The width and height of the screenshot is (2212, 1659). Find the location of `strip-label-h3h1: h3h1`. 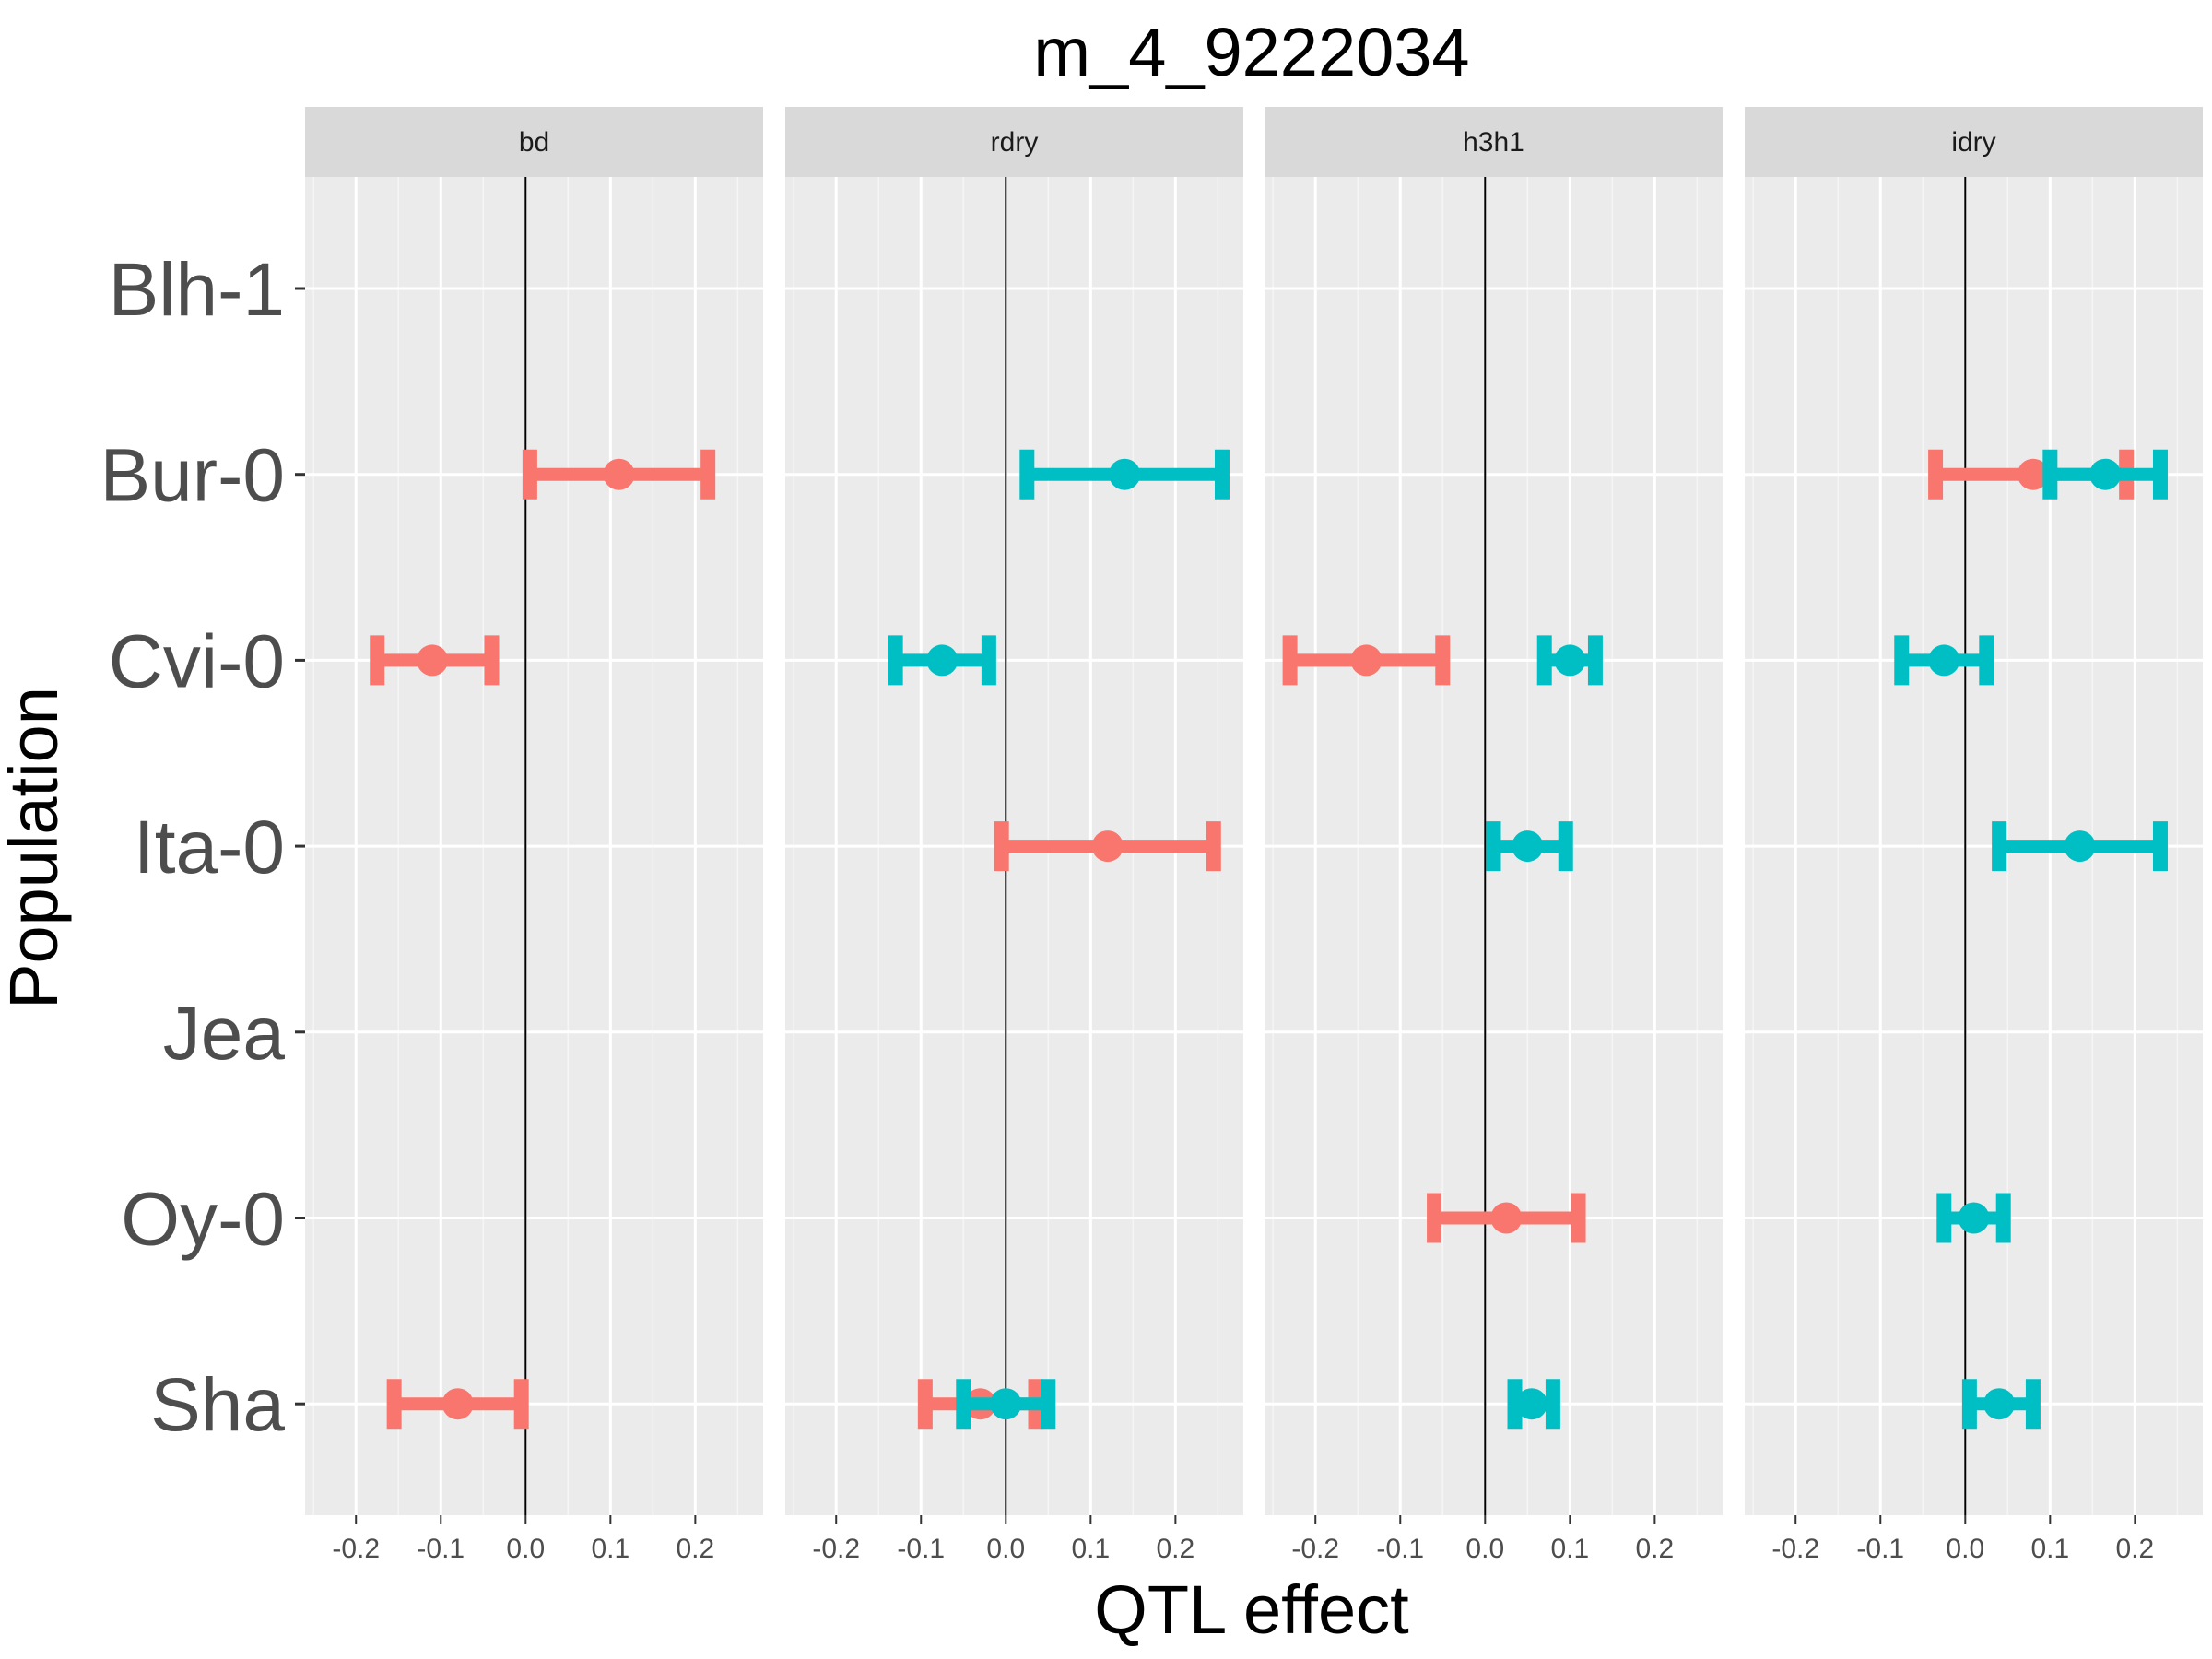

strip-label-h3h1: h3h1 is located at coordinates (1493, 142).